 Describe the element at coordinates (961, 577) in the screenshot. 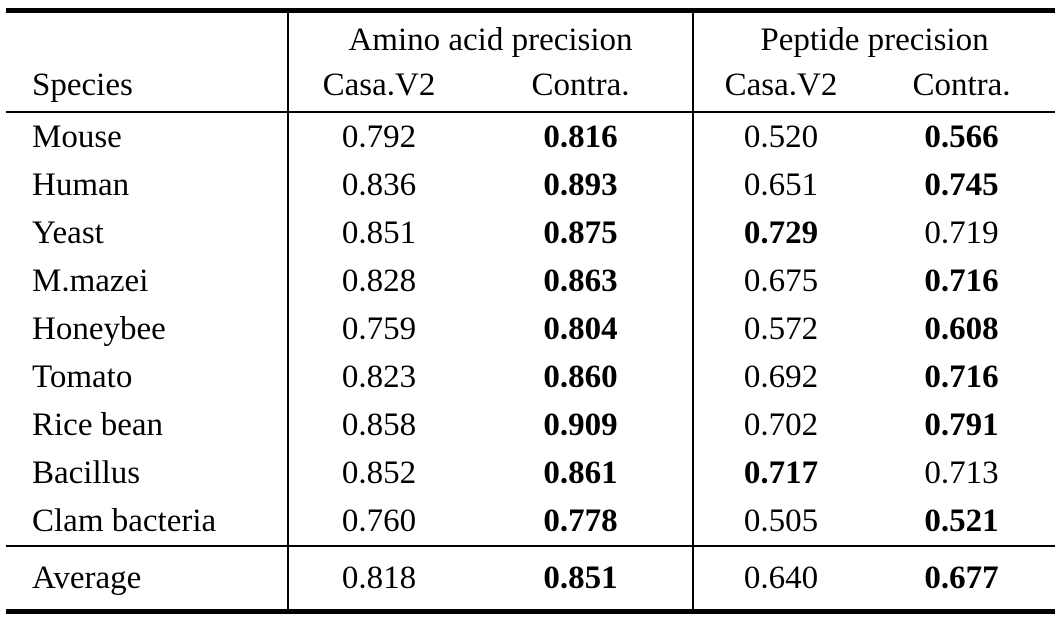

I see `average-value-cell: 0.677` at that location.